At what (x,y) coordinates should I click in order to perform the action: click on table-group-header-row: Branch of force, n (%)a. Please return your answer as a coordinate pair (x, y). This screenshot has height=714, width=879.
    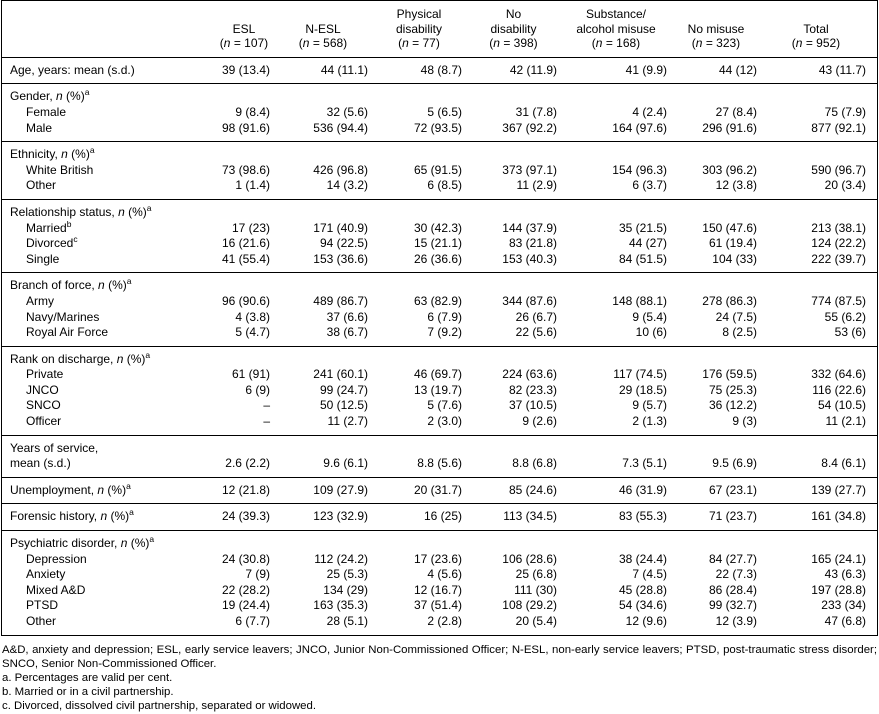
    Looking at the image, I should click on (439, 285).